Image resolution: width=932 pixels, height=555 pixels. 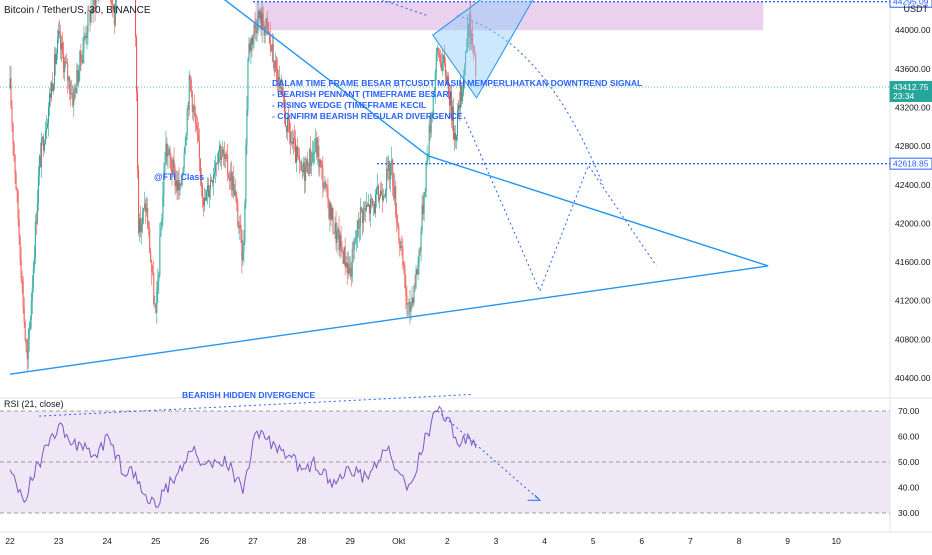 What do you see at coordinates (302, 541) in the screenshot?
I see `time-tick-label: 28` at bounding box center [302, 541].